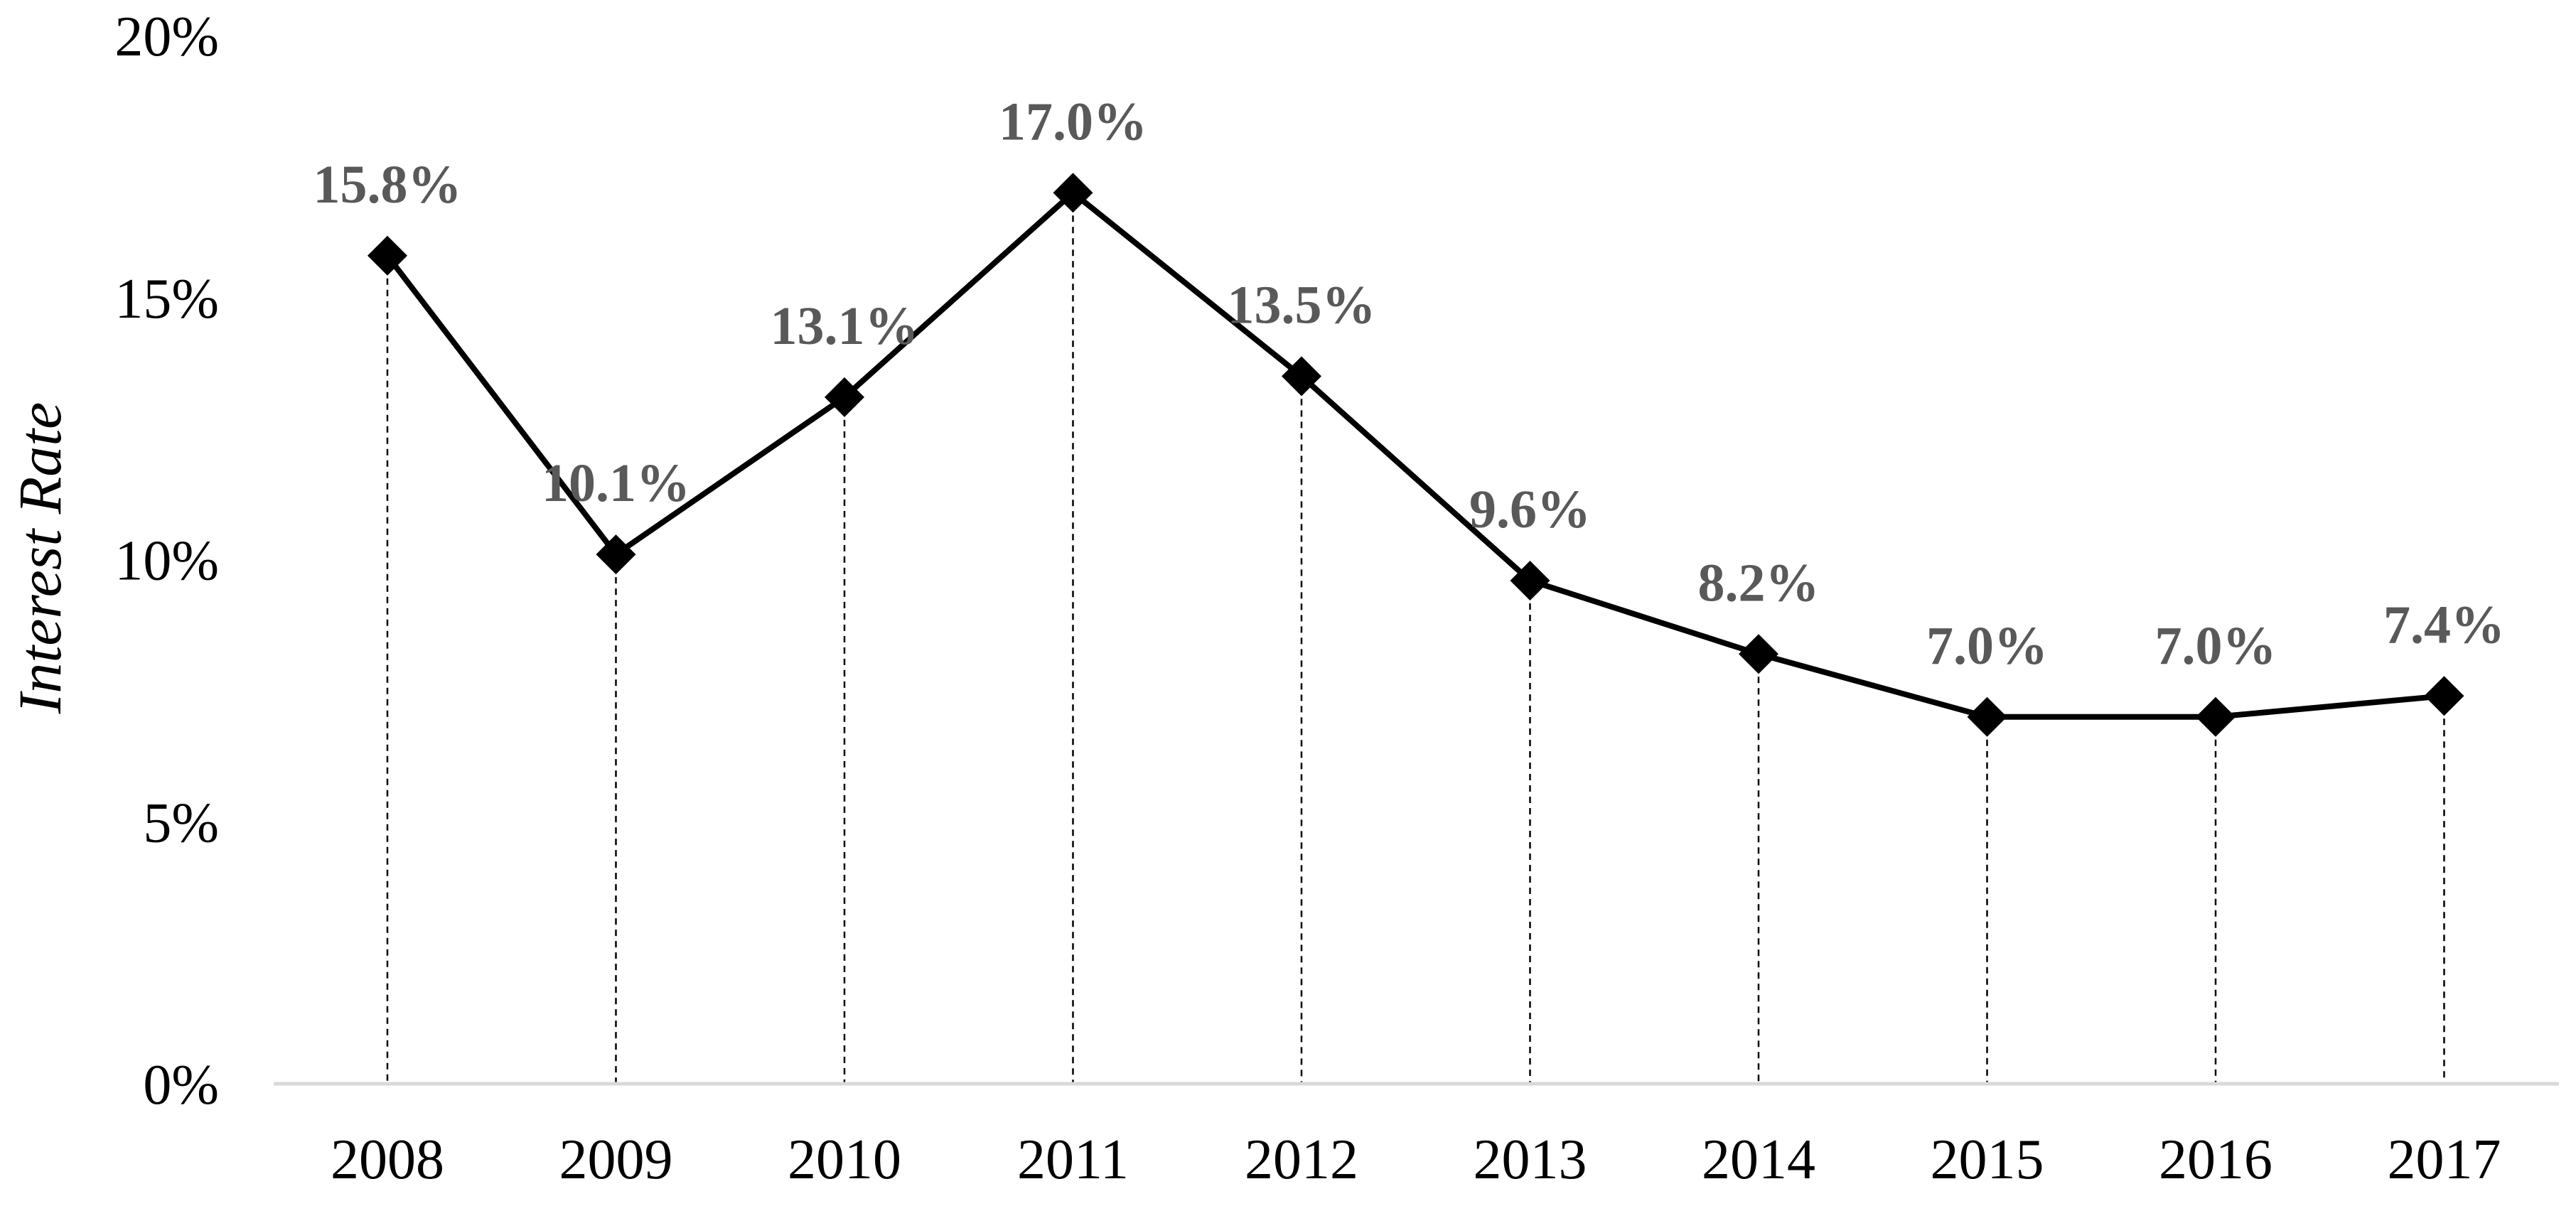 This screenshot has width=2576, height=1206. What do you see at coordinates (616, 483) in the screenshot?
I see `data-label: 10.1%` at bounding box center [616, 483].